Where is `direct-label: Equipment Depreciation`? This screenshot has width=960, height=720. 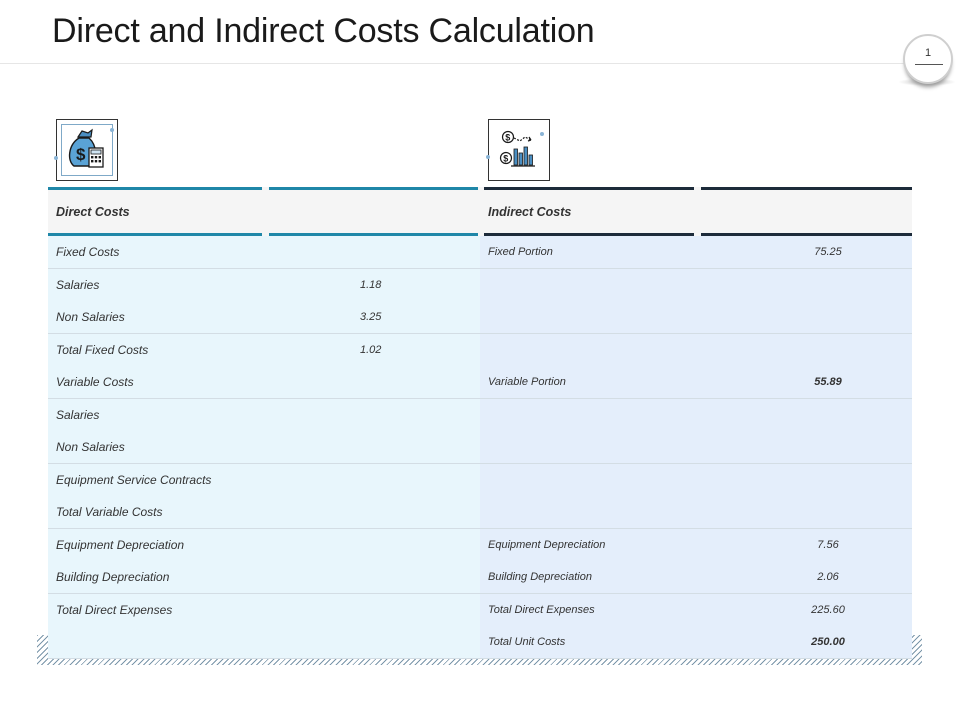 direct-label: Equipment Depreciation is located at coordinates (120, 544).